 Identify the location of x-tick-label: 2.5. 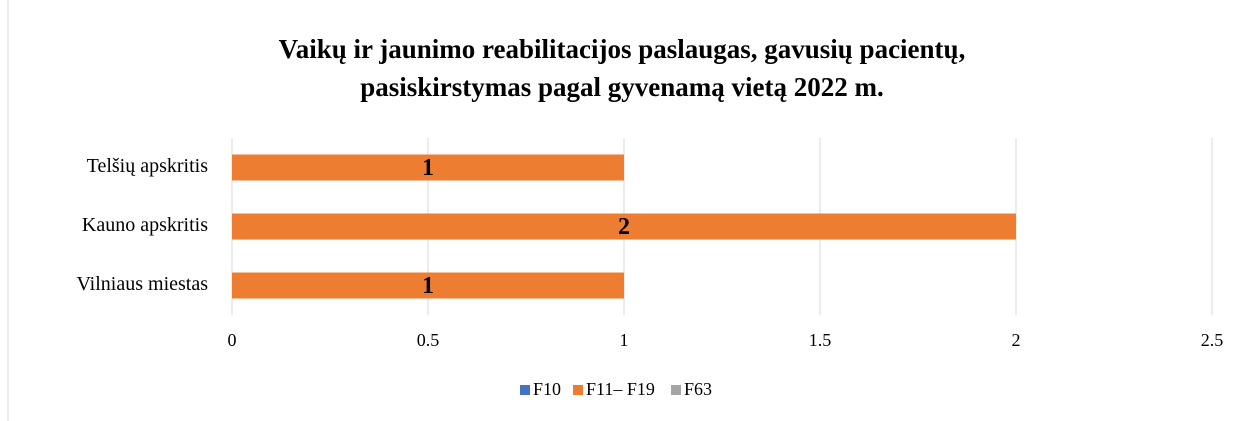
(1212, 340).